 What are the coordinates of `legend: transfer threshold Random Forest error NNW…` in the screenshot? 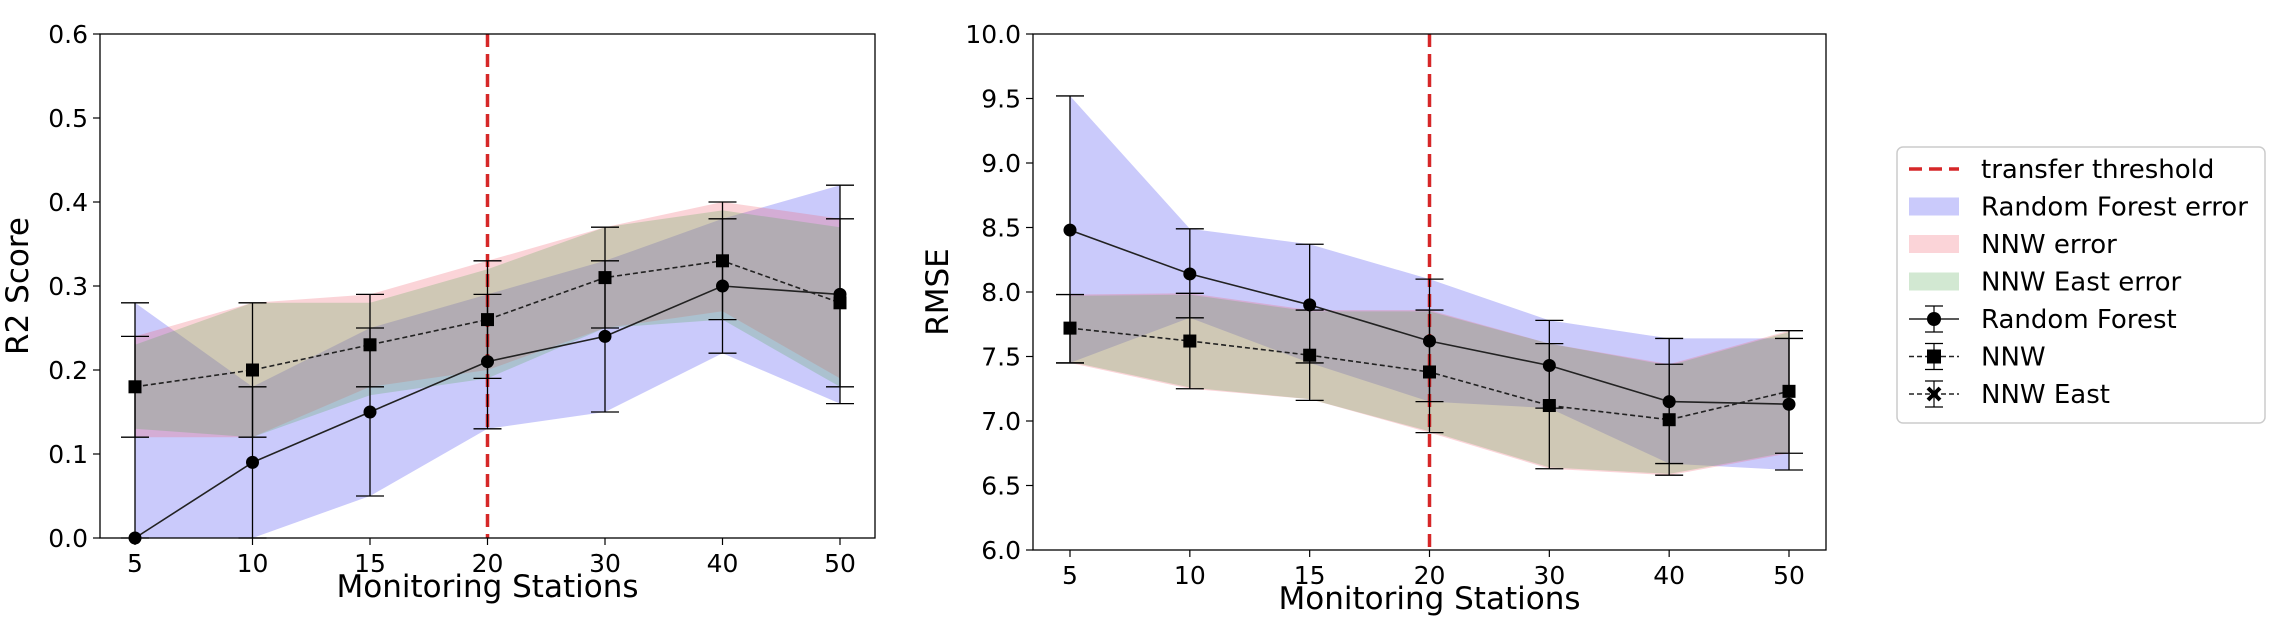 It's located at (2081, 285).